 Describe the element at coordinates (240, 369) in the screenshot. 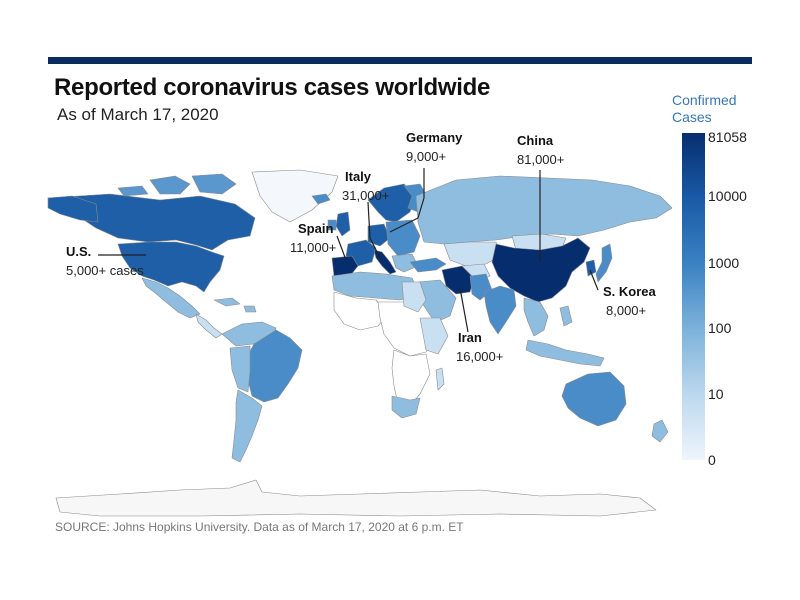

I see `peru-bolivia` at that location.